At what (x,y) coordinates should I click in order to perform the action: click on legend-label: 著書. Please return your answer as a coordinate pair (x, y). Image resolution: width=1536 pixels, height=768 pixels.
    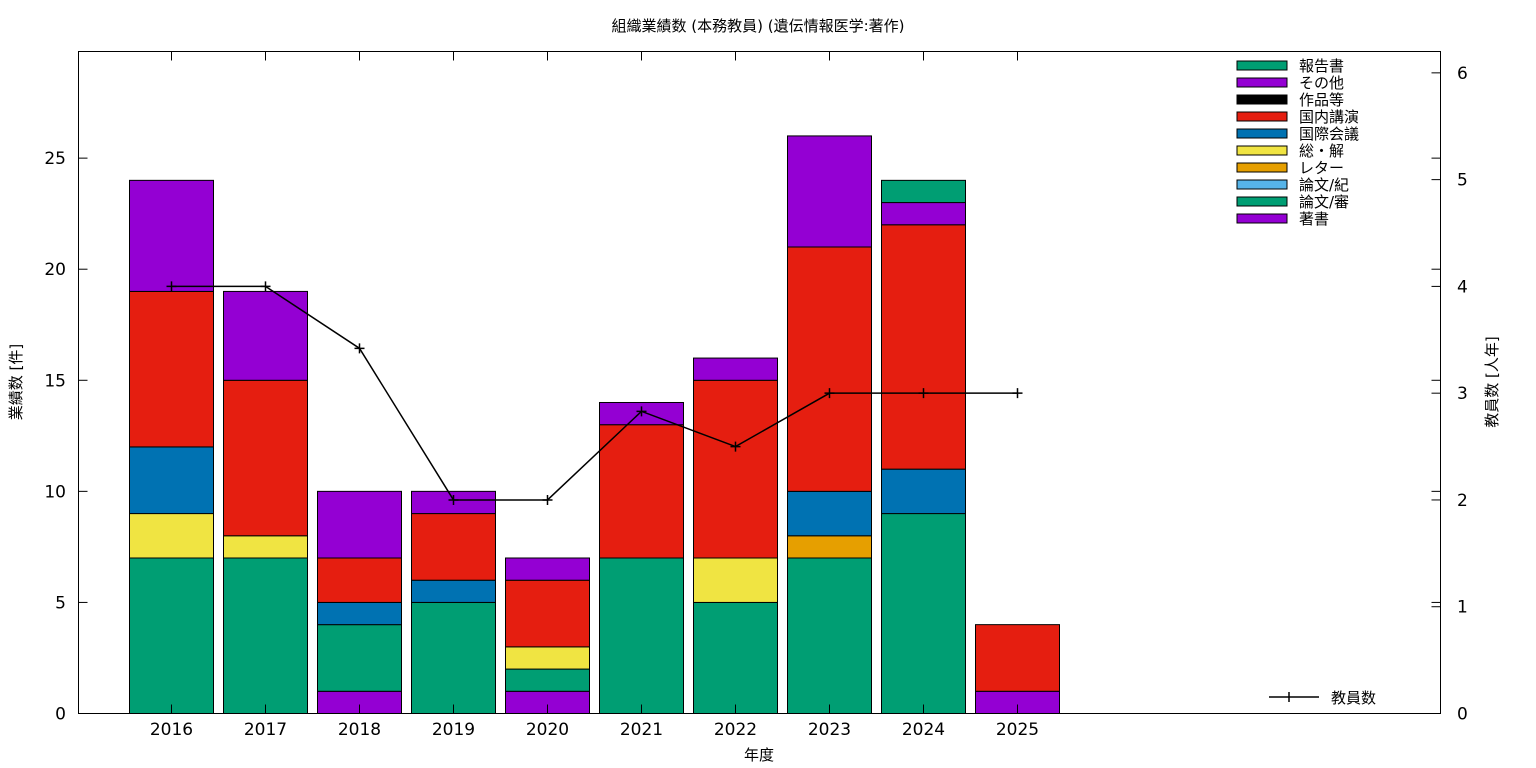
    Looking at the image, I should click on (1314, 219).